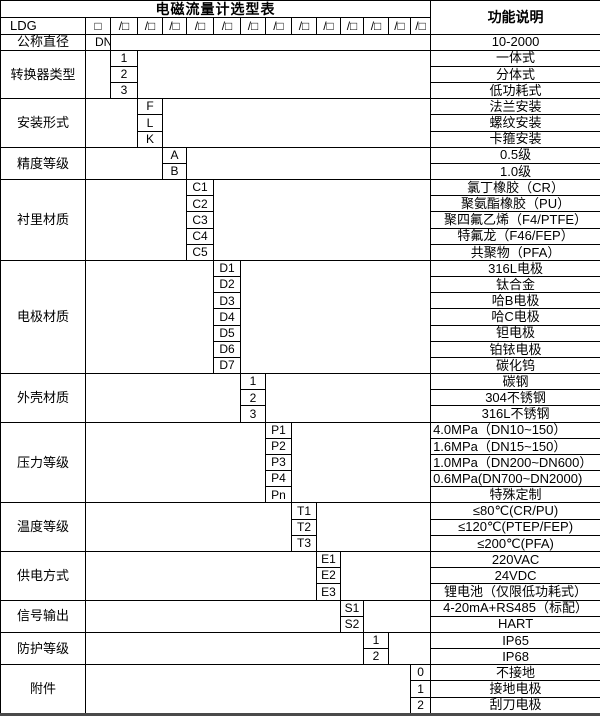  Describe the element at coordinates (150, 107) in the screenshot. I see `option-code: F` at that location.